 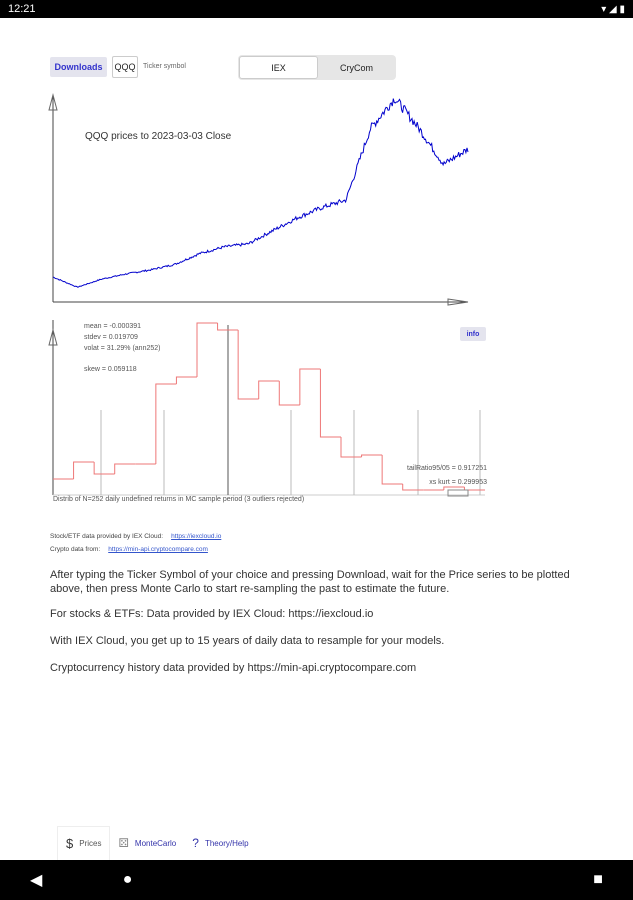 I want to click on stat-skew: skew = 0.059118, so click(x=110, y=369).